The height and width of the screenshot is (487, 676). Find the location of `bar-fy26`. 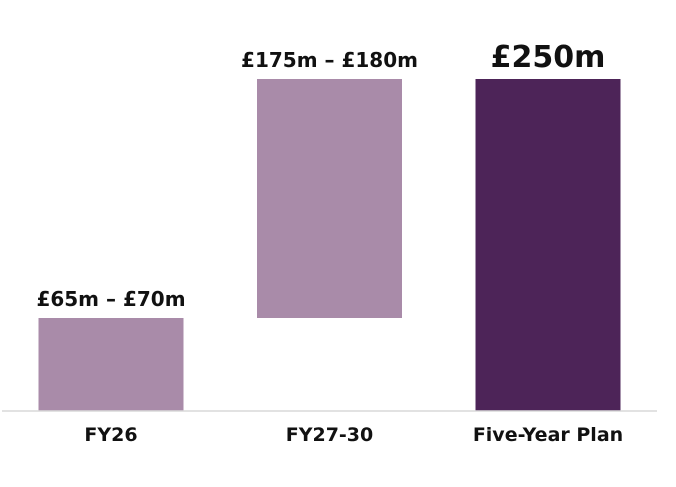

bar-fy26 is located at coordinates (111, 364).